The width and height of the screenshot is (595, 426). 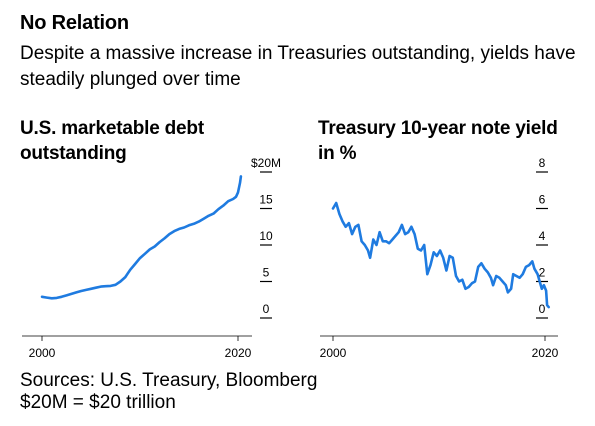 What do you see at coordinates (542, 200) in the screenshot?
I see `y-tick-label: 6` at bounding box center [542, 200].